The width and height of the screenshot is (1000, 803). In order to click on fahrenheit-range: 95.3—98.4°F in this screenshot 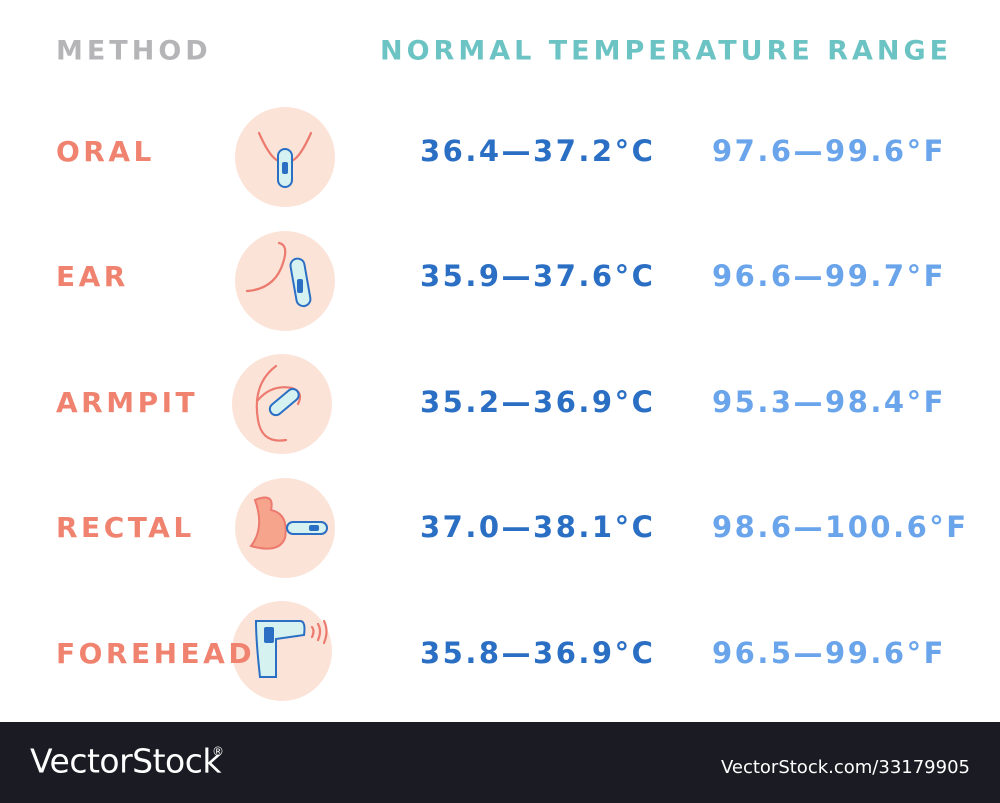, I will do `click(829, 402)`.